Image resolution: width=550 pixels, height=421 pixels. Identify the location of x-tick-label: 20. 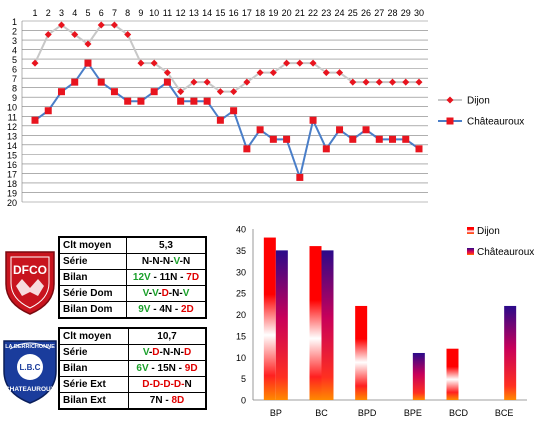
(287, 13).